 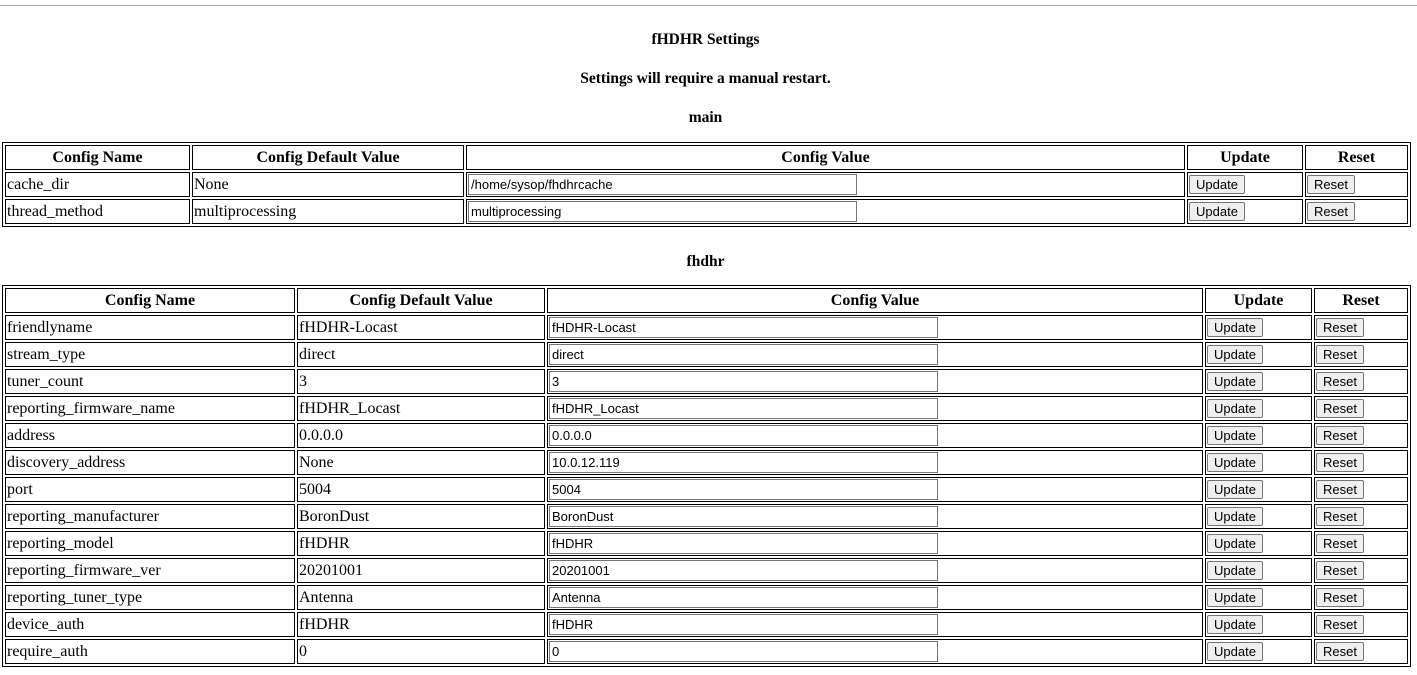 What do you see at coordinates (421, 543) in the screenshot?
I see `config-default: fHDHR` at bounding box center [421, 543].